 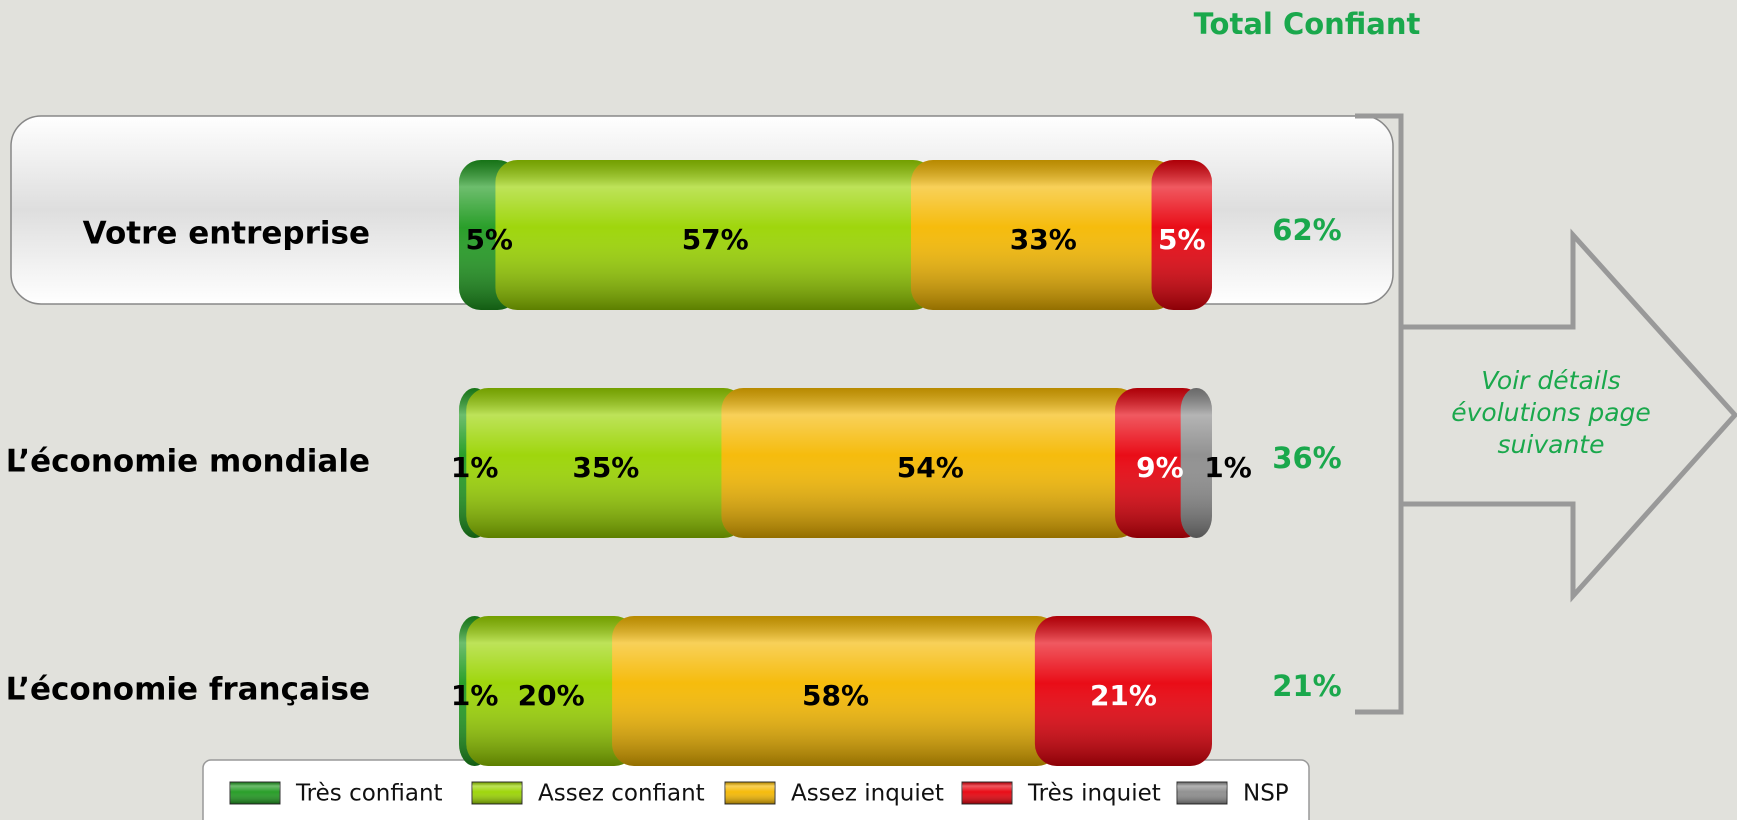 What do you see at coordinates (226, 234) in the screenshot?
I see `category-label: Votre entreprise` at bounding box center [226, 234].